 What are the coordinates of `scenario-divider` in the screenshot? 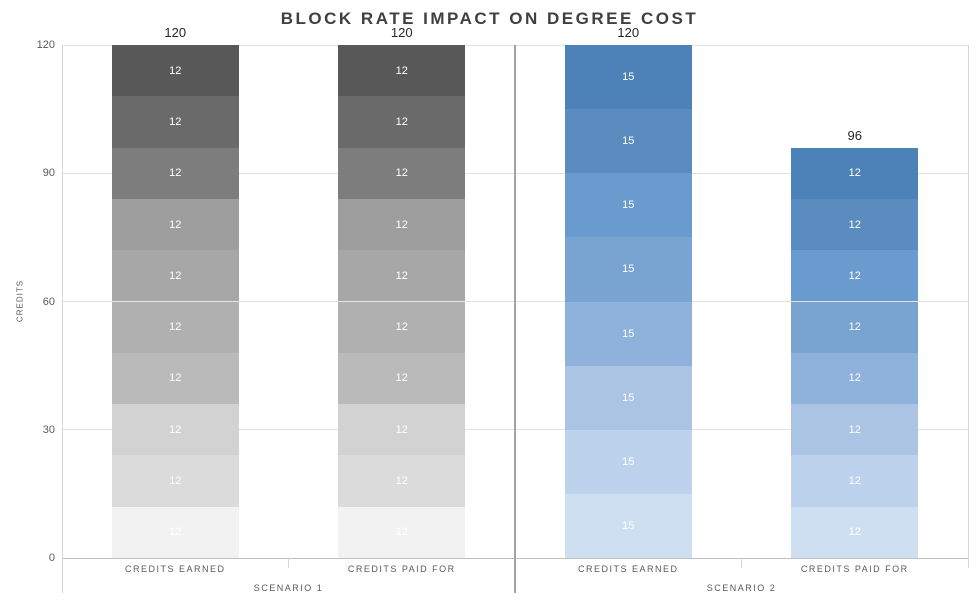 It's located at (515, 319).